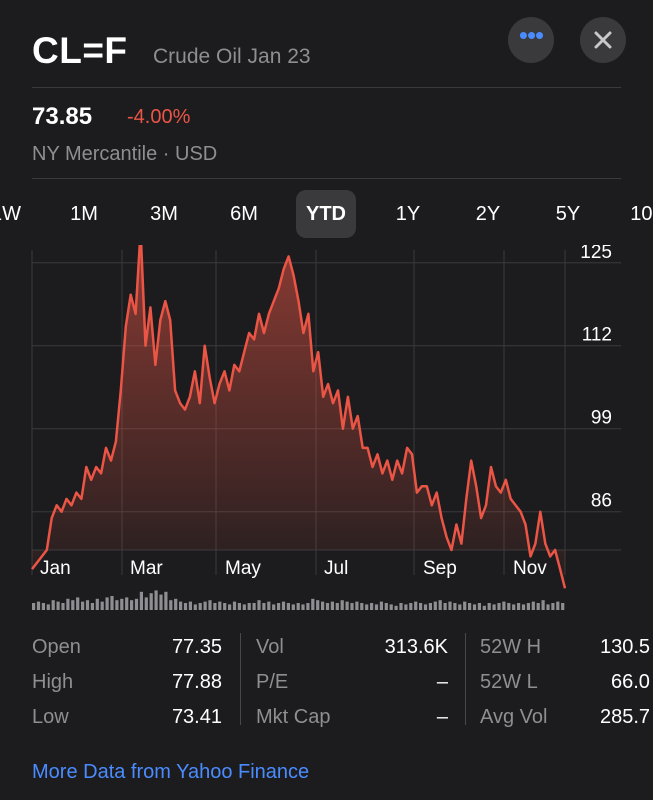  Describe the element at coordinates (10, 214) in the screenshot. I see `range-1w: 1W` at that location.